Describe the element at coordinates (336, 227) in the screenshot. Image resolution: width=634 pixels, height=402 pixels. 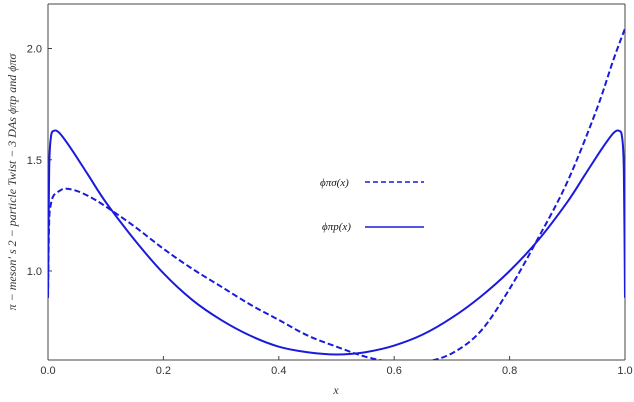
I see `legend-label-p: ϕπp(x)` at that location.